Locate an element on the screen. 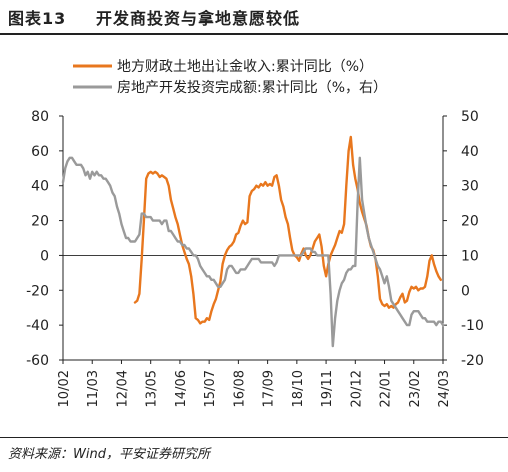 This screenshot has width=508, height=472. x-tick-label: 20/12 is located at coordinates (356, 388).